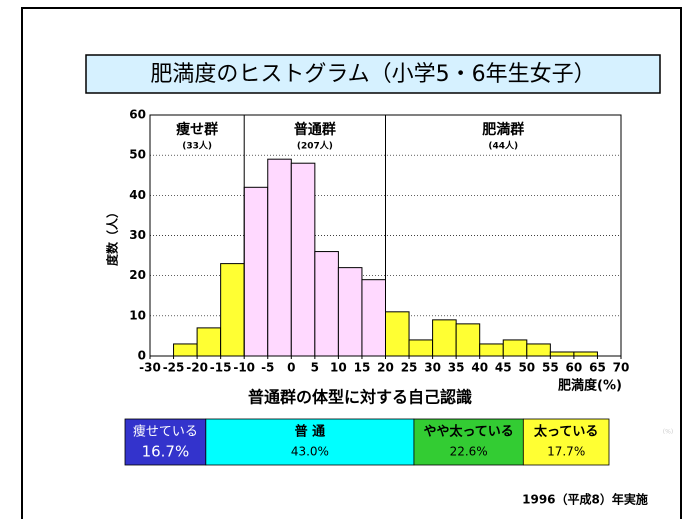  Describe the element at coordinates (112, 236) in the screenshot. I see `y-axis-label: 度数（人）` at that location.